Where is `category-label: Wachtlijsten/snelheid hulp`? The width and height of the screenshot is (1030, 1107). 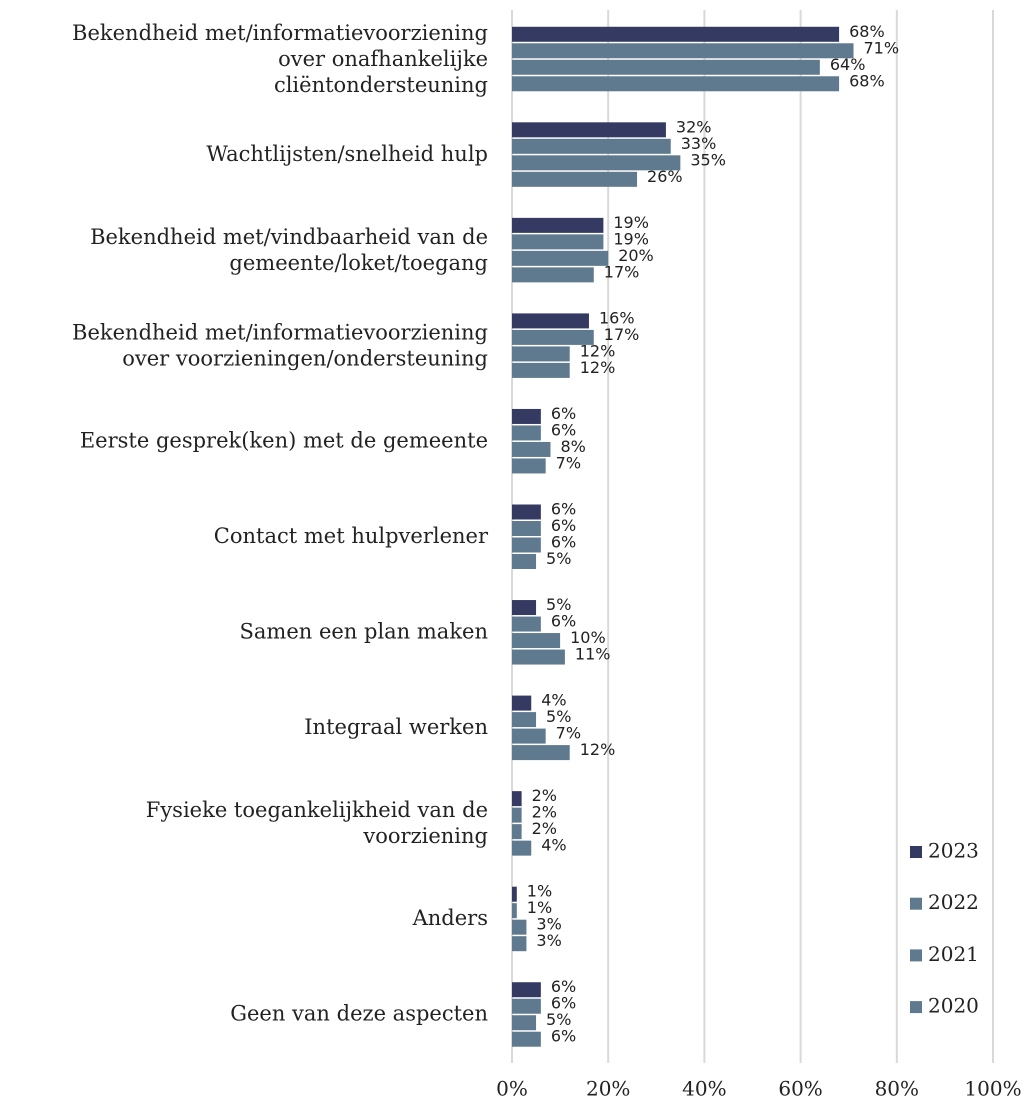
category-label: Wachtlijsten/snelheid hulp is located at coordinates (347, 154).